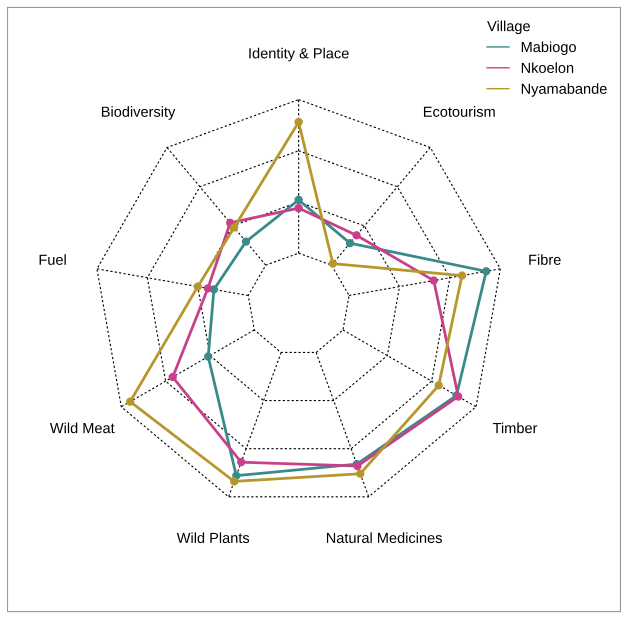 This screenshot has width=628, height=619. Describe the element at coordinates (549, 48) in the screenshot. I see `legend-label: Mabiogo` at that location.